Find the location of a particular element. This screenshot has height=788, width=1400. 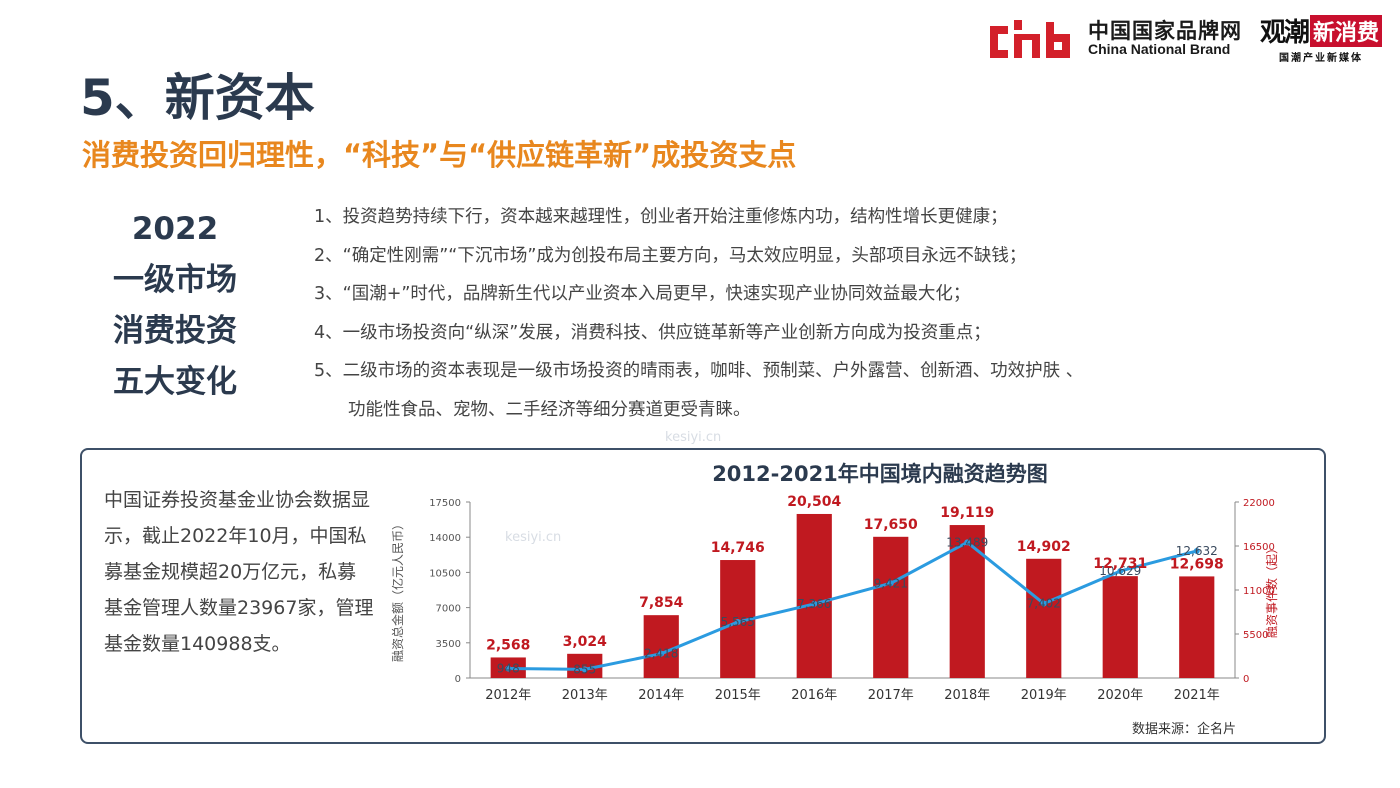

data-source: 数据来源：企名片 is located at coordinates (1183, 729).